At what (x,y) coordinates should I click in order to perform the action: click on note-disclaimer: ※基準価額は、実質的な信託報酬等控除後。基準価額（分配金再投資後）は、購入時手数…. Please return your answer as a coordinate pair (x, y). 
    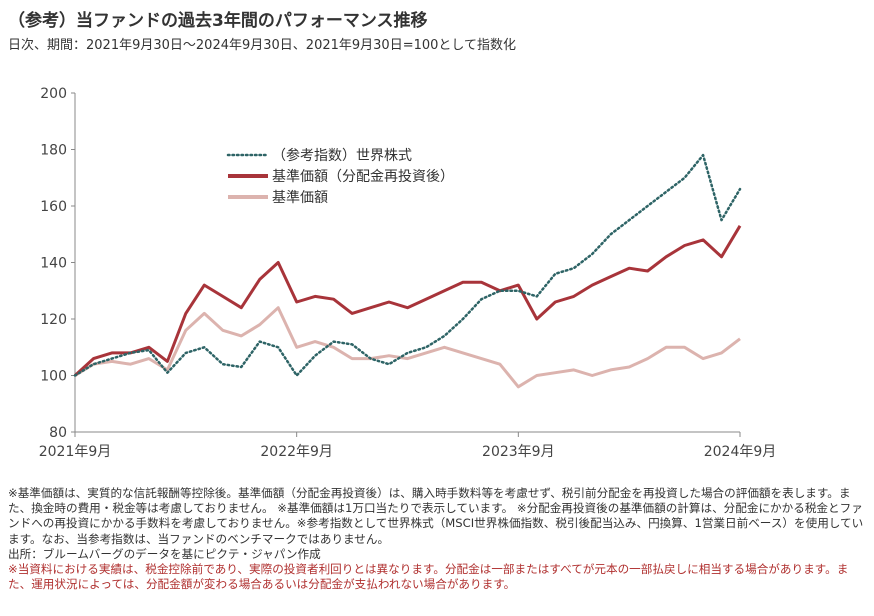
    Looking at the image, I should click on (436, 516).